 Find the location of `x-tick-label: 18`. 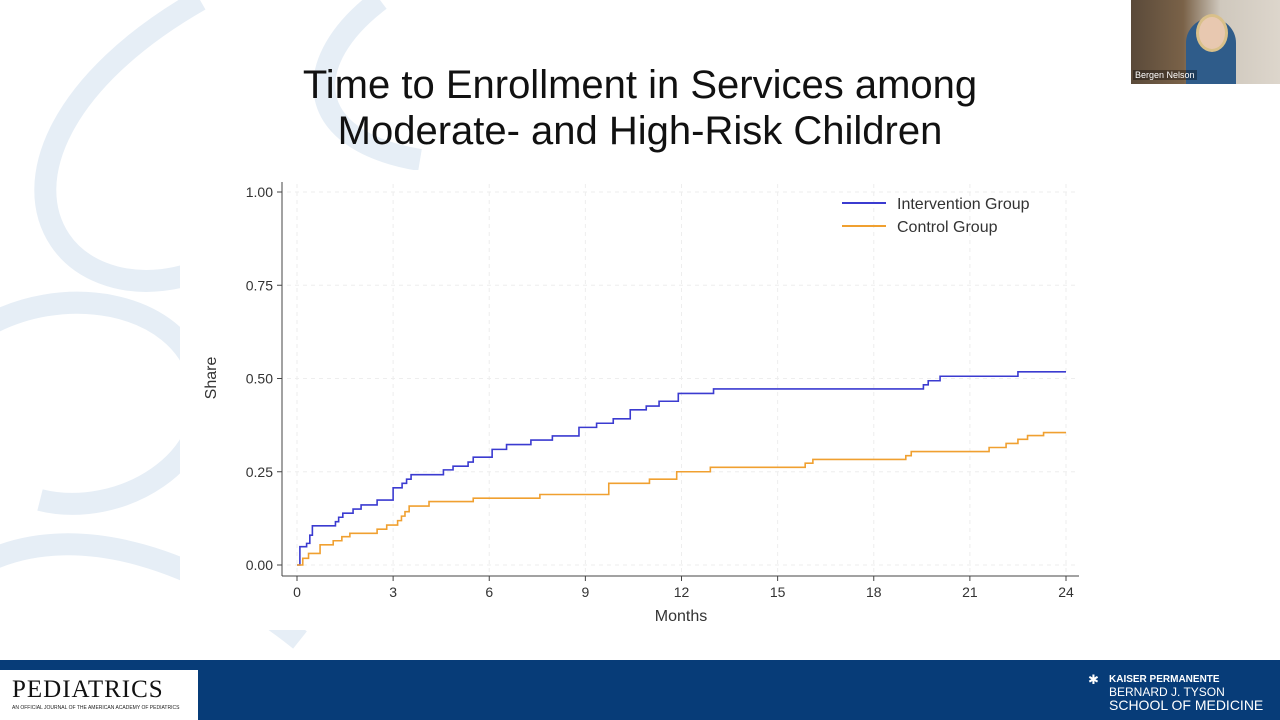

x-tick-label: 18 is located at coordinates (874, 592).